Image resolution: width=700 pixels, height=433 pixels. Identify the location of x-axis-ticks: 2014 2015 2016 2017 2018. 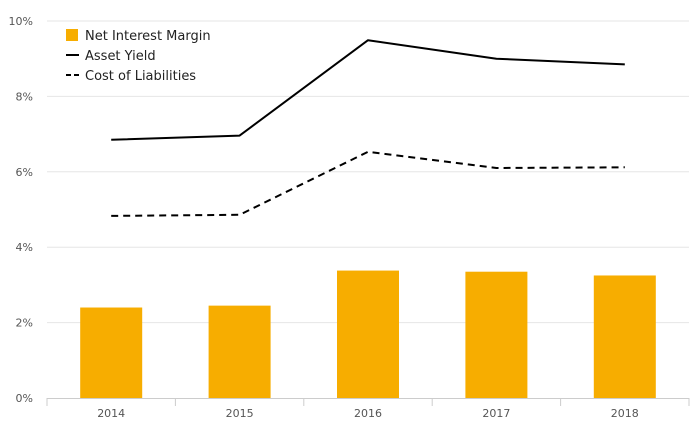
(368, 413).